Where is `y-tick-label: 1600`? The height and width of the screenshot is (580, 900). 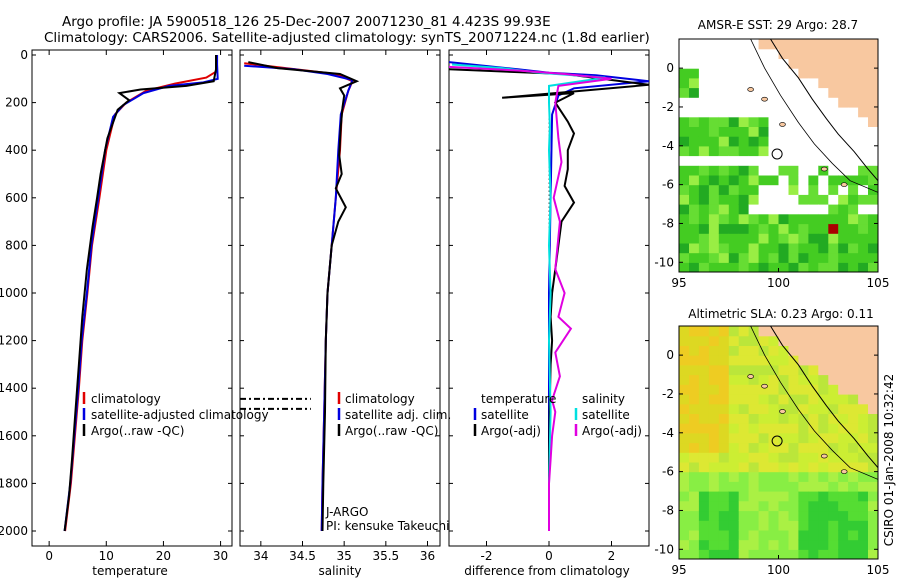
y-tick-label: 1600 is located at coordinates (14, 436).